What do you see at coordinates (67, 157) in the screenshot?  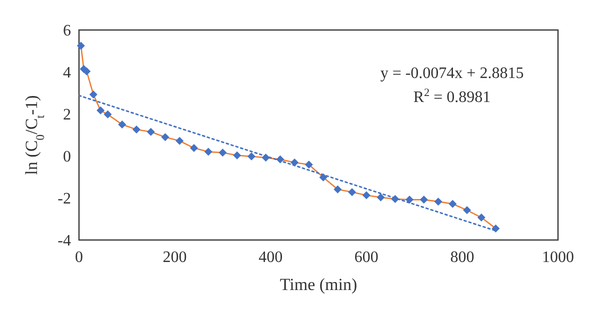 I see `y-tick-label: 0` at bounding box center [67, 157].